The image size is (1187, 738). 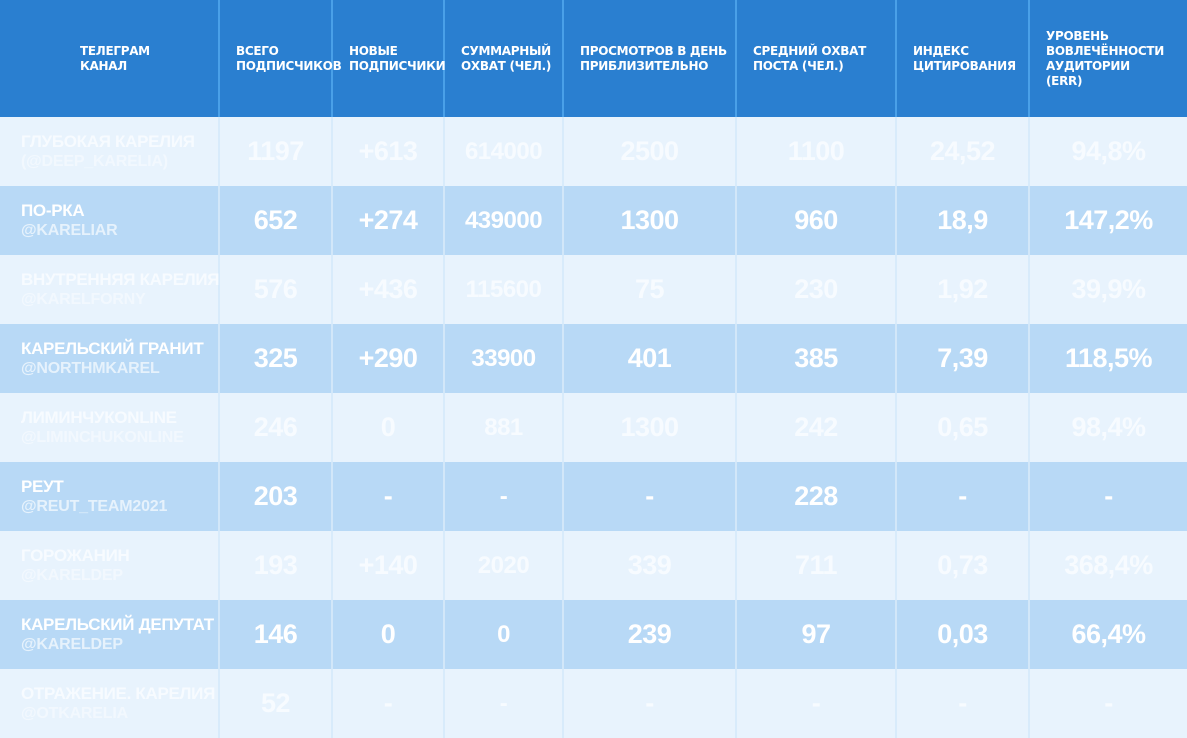 I want to click on header-new-subscribers: Новые подписчики, so click(x=389, y=58).